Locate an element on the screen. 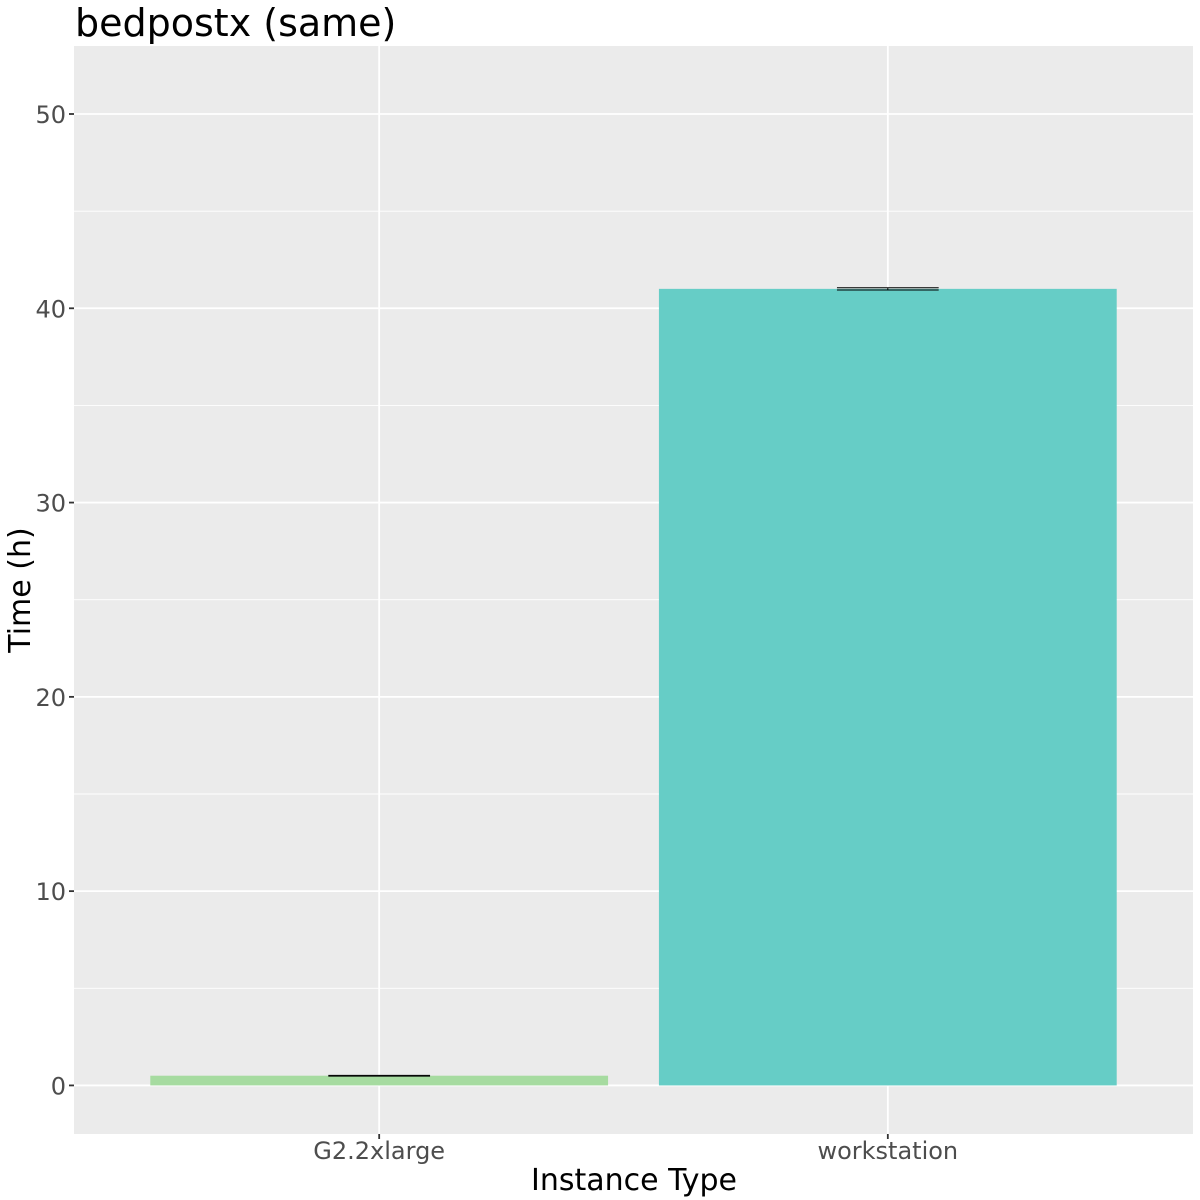 The height and width of the screenshot is (1200, 1200). y-tick-label: 50 is located at coordinates (50, 115).